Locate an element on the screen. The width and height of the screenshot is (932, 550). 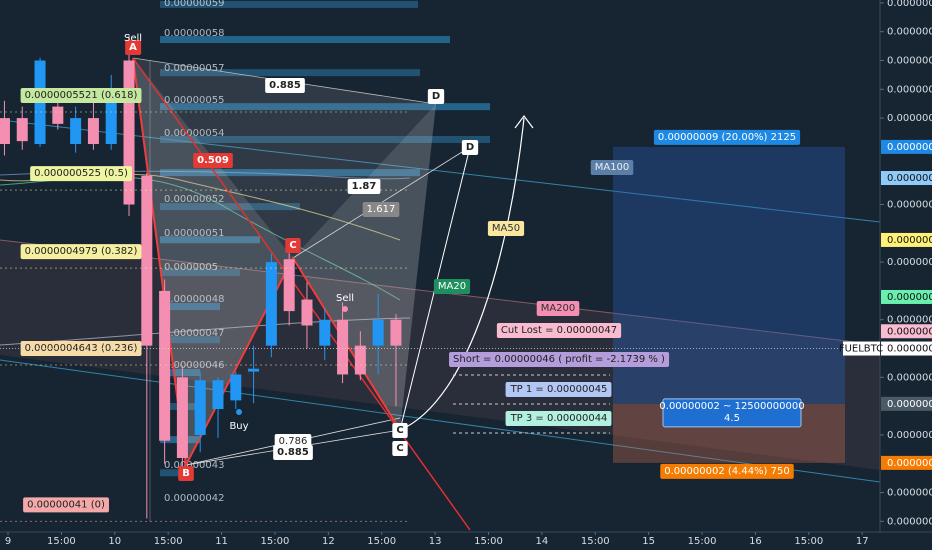
profile-label: 0.00000043 is located at coordinates (194, 465).